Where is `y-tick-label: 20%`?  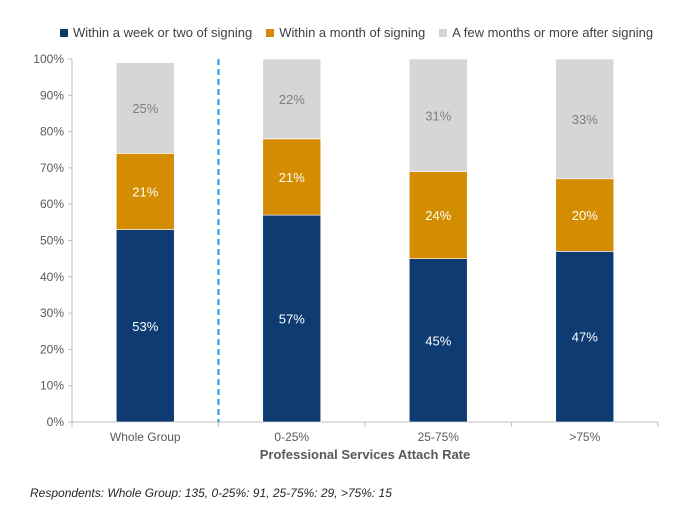 y-tick-label: 20% is located at coordinates (52, 349).